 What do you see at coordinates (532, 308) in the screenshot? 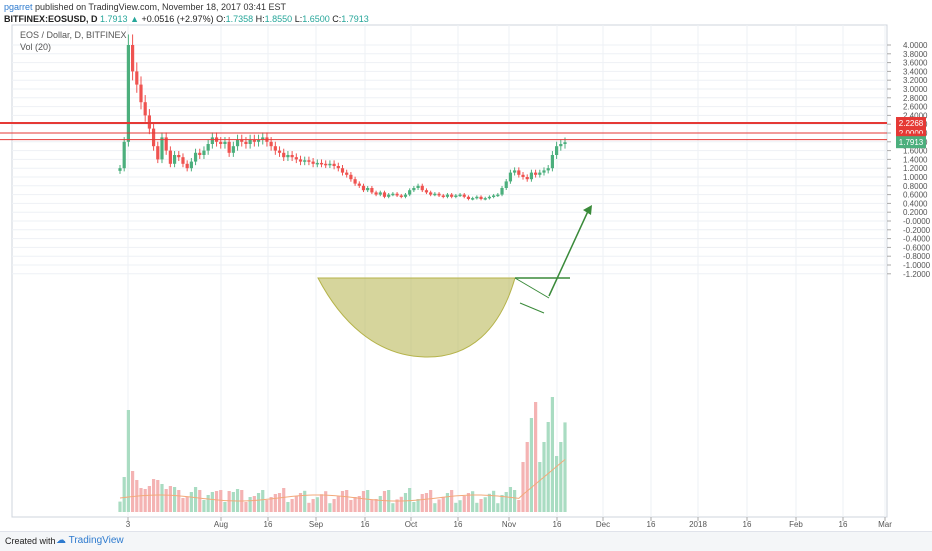
I see `handle-lower-line` at bounding box center [532, 308].